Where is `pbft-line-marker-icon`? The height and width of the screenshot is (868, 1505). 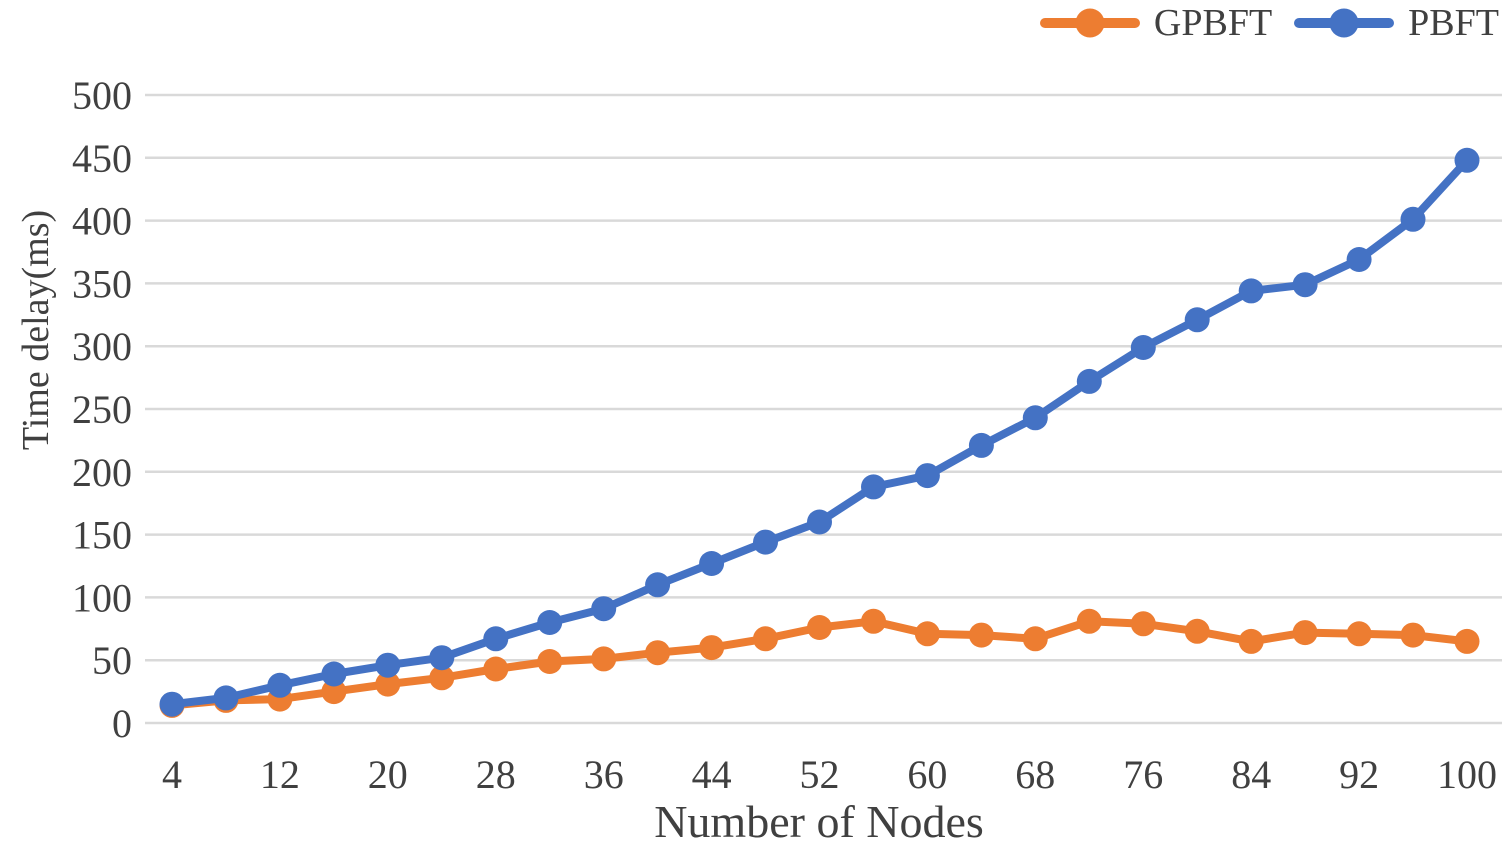
pbft-line-marker-icon is located at coordinates (1344, 23).